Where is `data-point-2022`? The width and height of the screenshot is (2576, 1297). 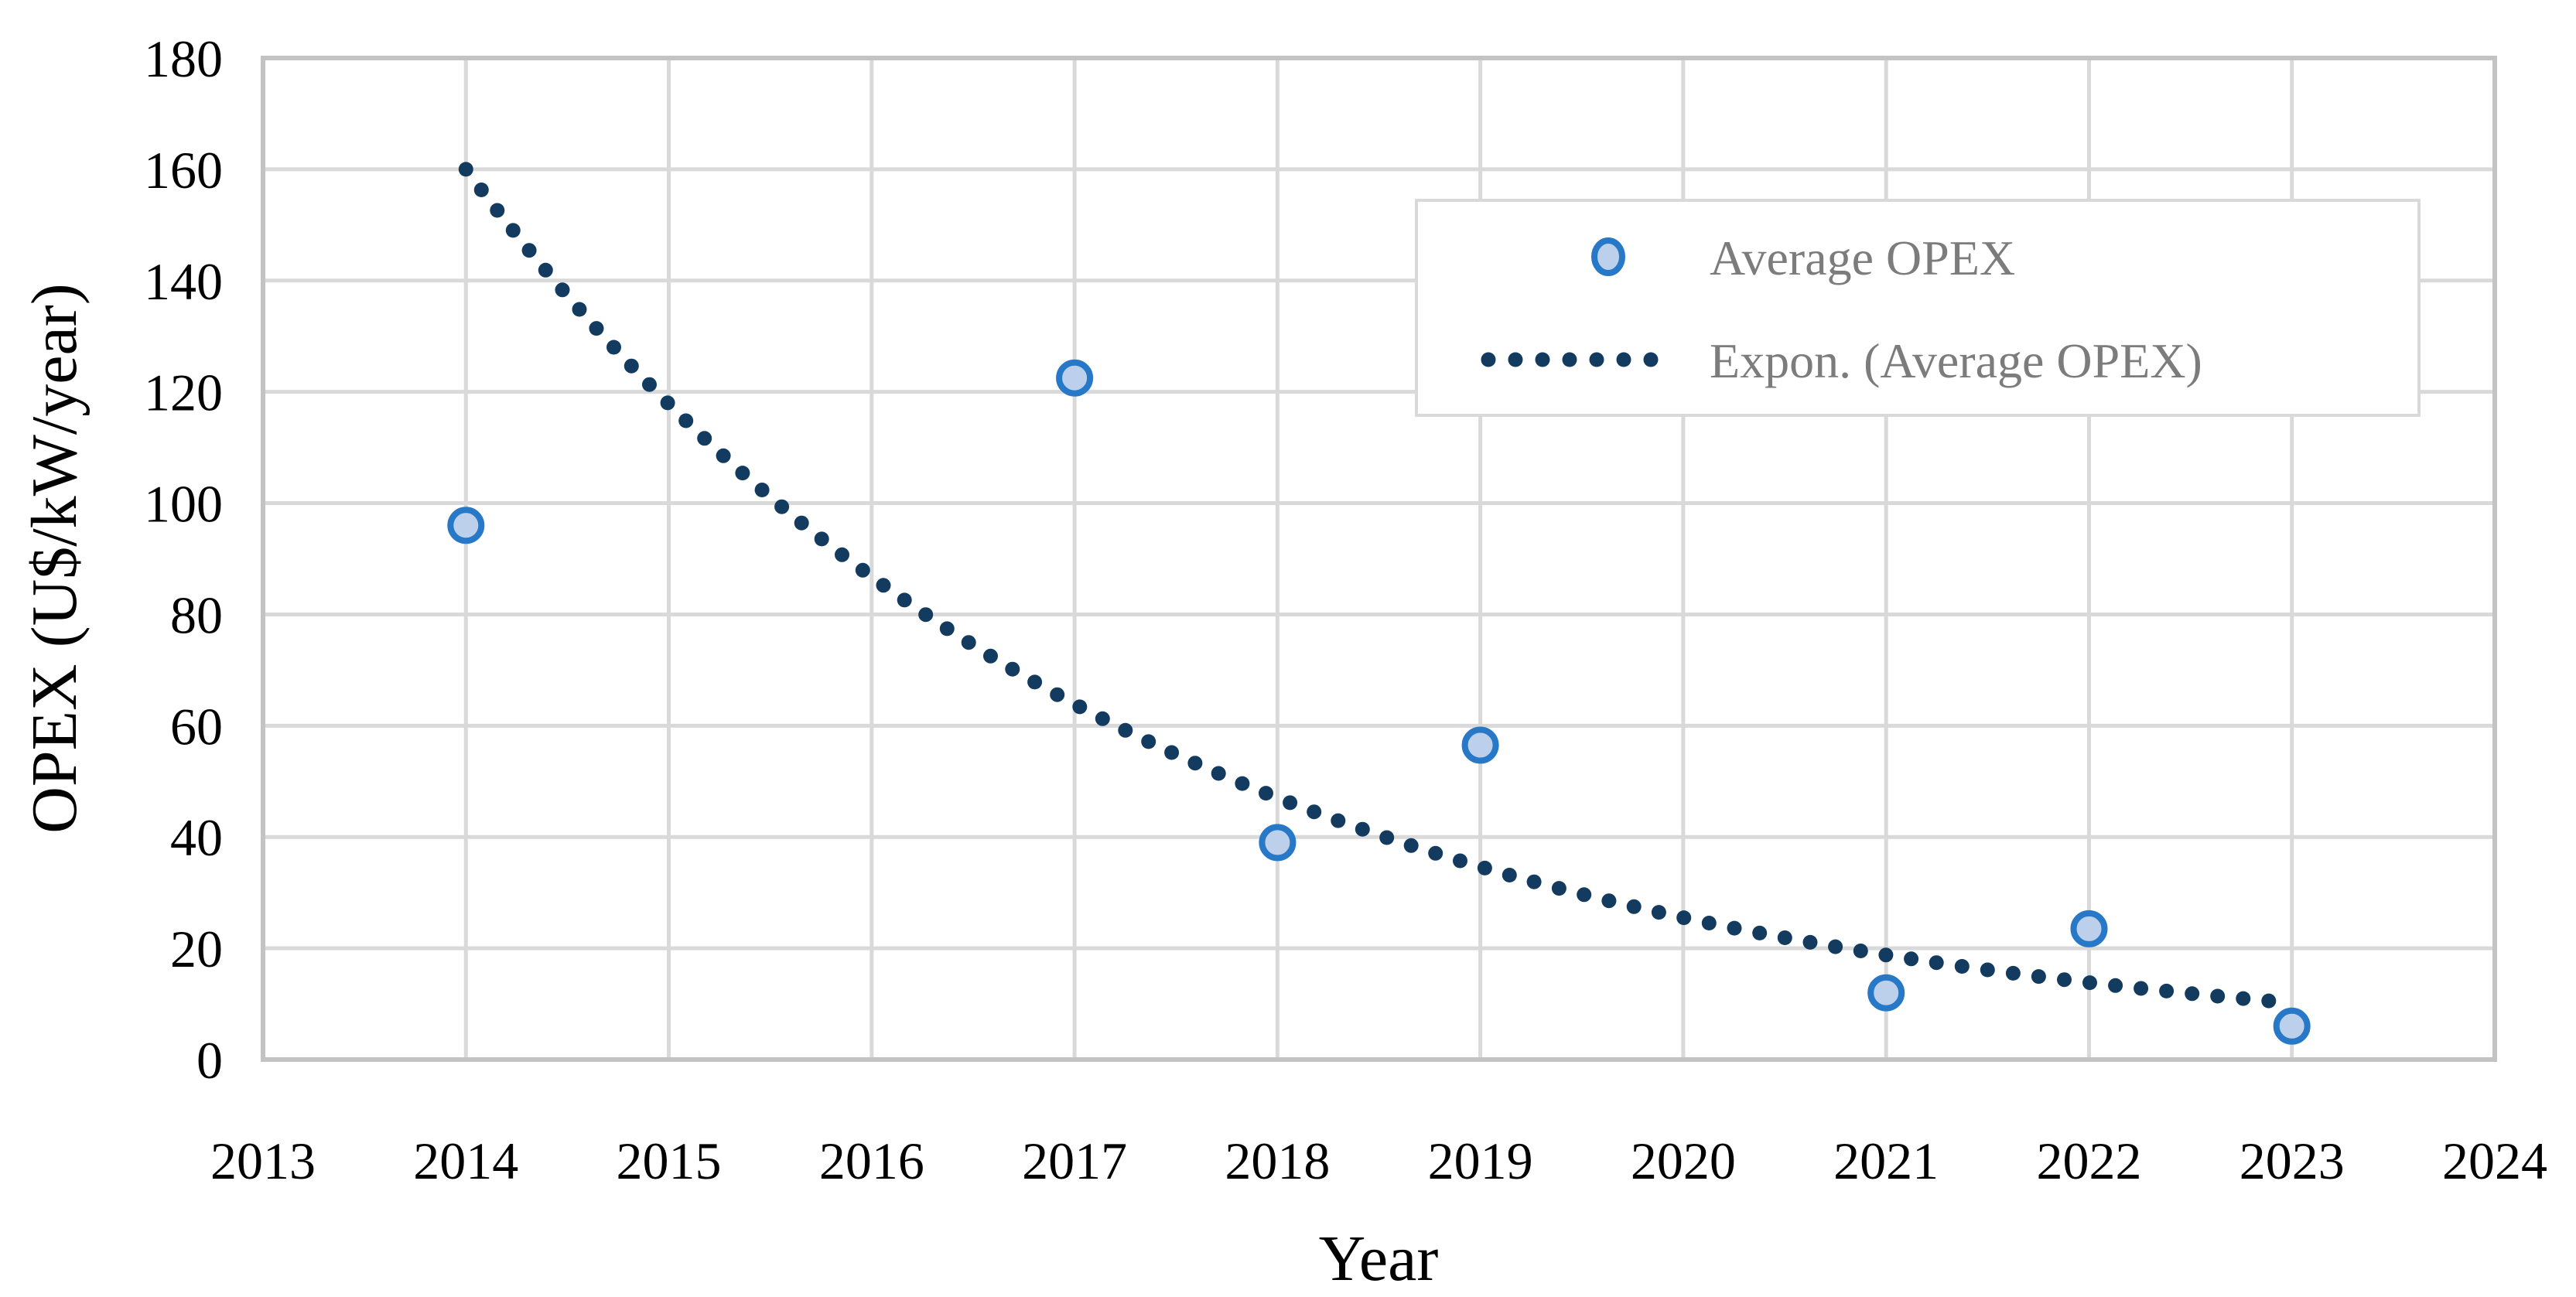
data-point-2022 is located at coordinates (2089, 929).